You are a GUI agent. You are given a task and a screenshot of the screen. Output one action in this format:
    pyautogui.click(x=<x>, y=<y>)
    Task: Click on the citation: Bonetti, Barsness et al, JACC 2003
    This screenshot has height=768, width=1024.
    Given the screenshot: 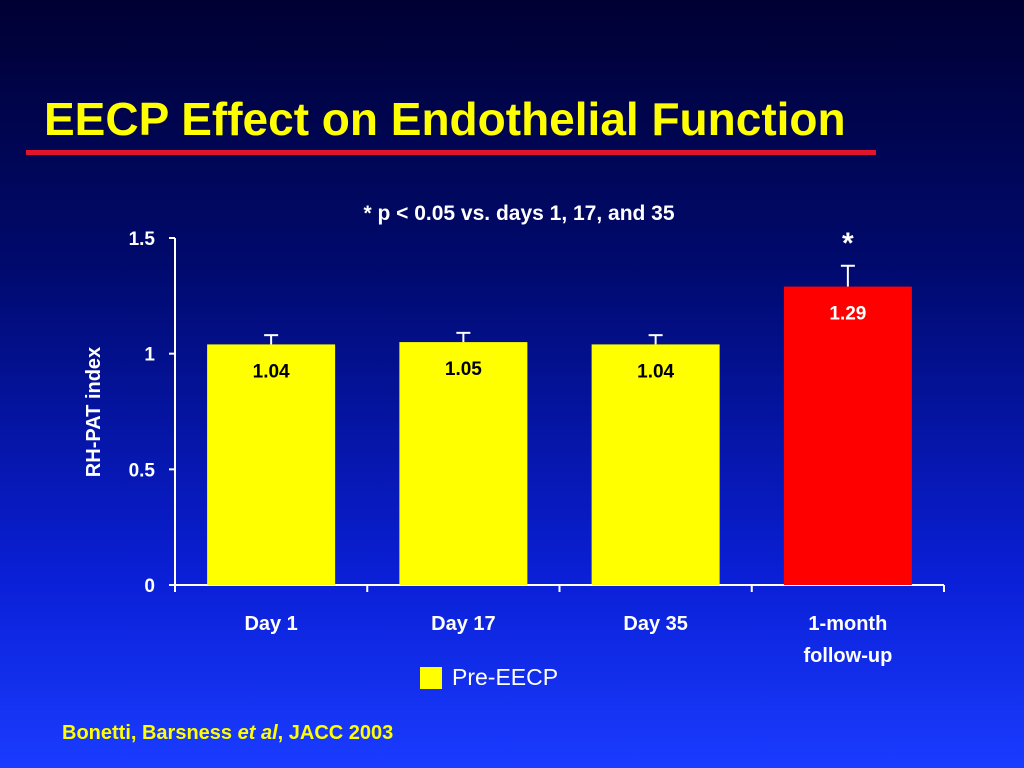 What is the action you would take?
    pyautogui.click(x=227, y=733)
    